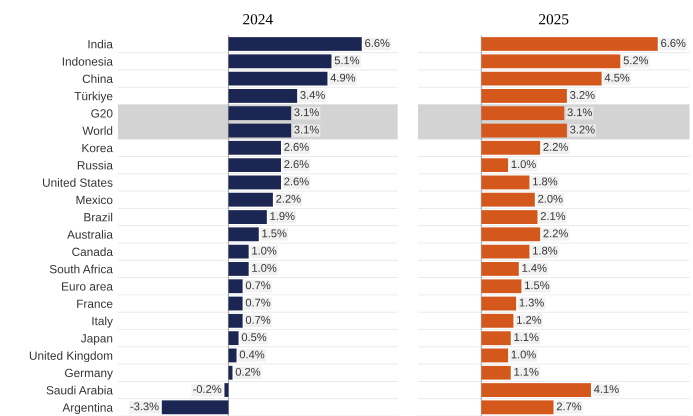 The height and width of the screenshot is (416, 693). What do you see at coordinates (254, 337) in the screenshot?
I see `data-label: 0.5%` at bounding box center [254, 337].